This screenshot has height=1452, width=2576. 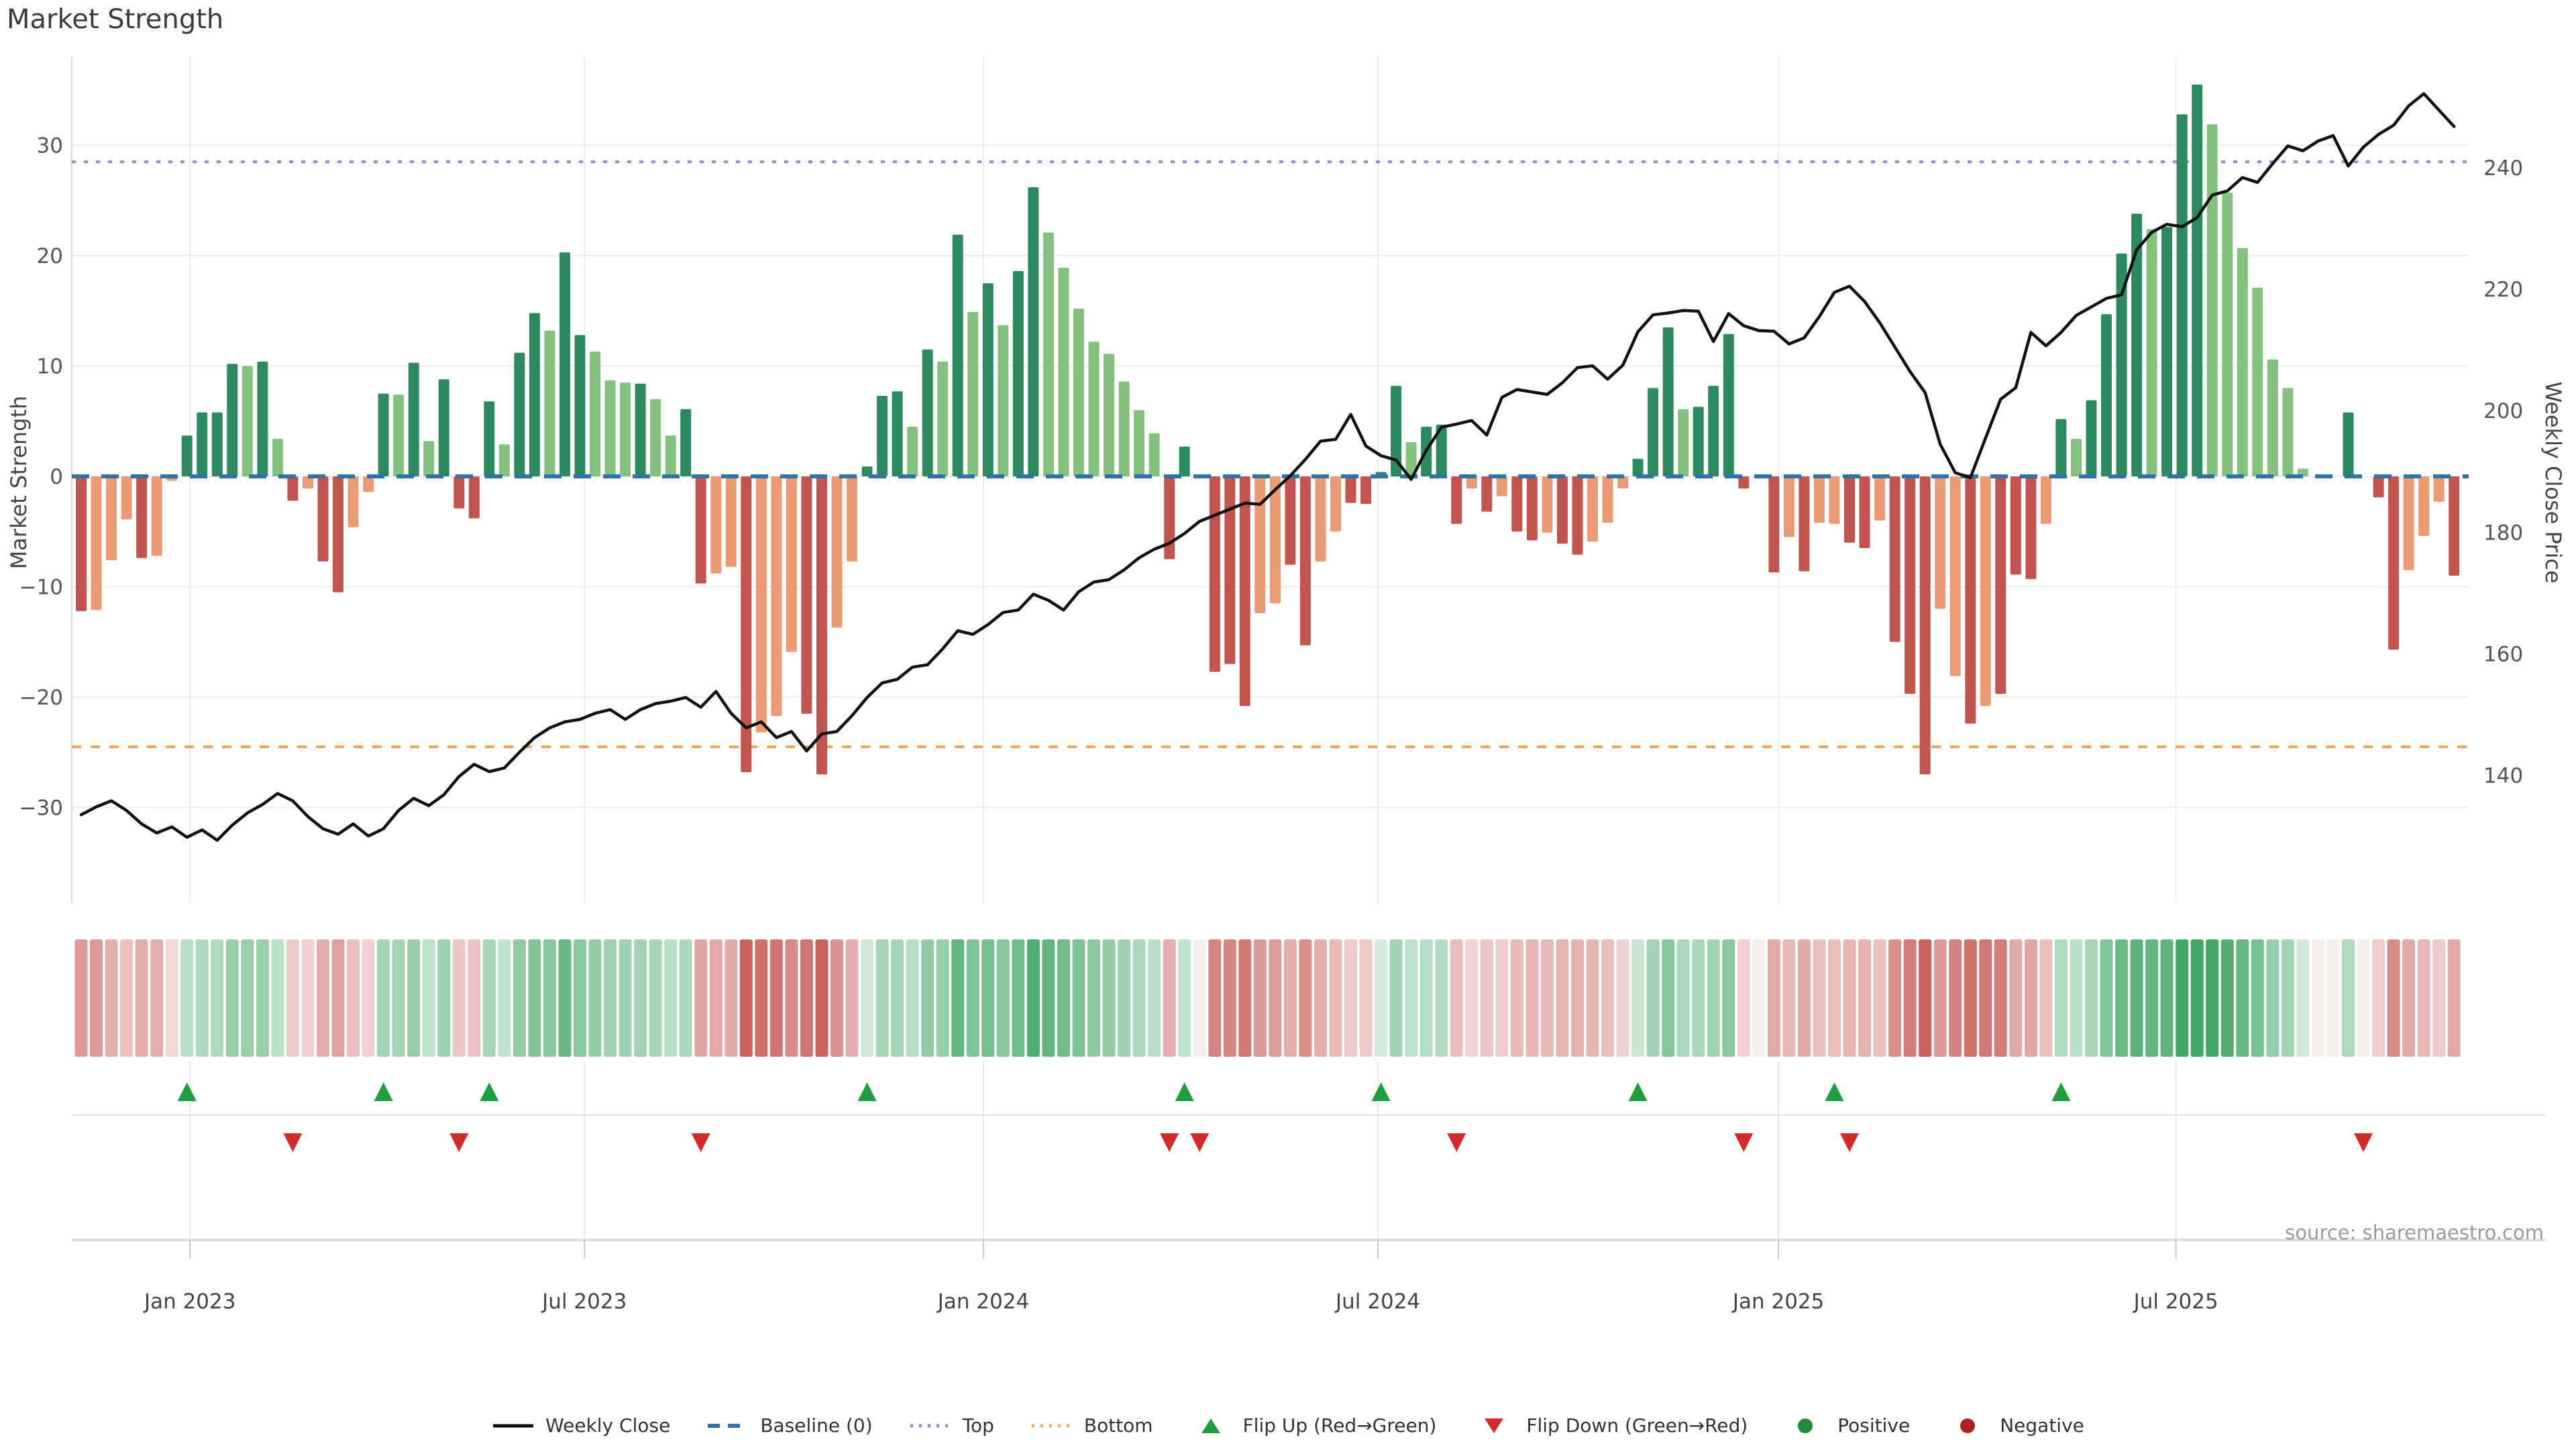 What do you see at coordinates (983, 1302) in the screenshot?
I see `x-tick-label: Jan 2024` at bounding box center [983, 1302].